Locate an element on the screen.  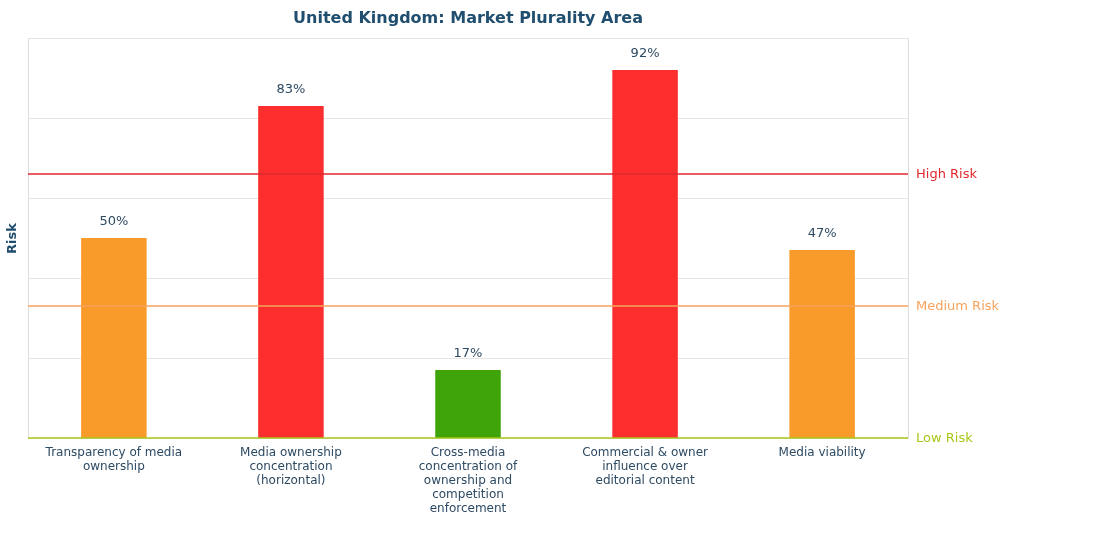
data-label: 83% is located at coordinates (291, 88).